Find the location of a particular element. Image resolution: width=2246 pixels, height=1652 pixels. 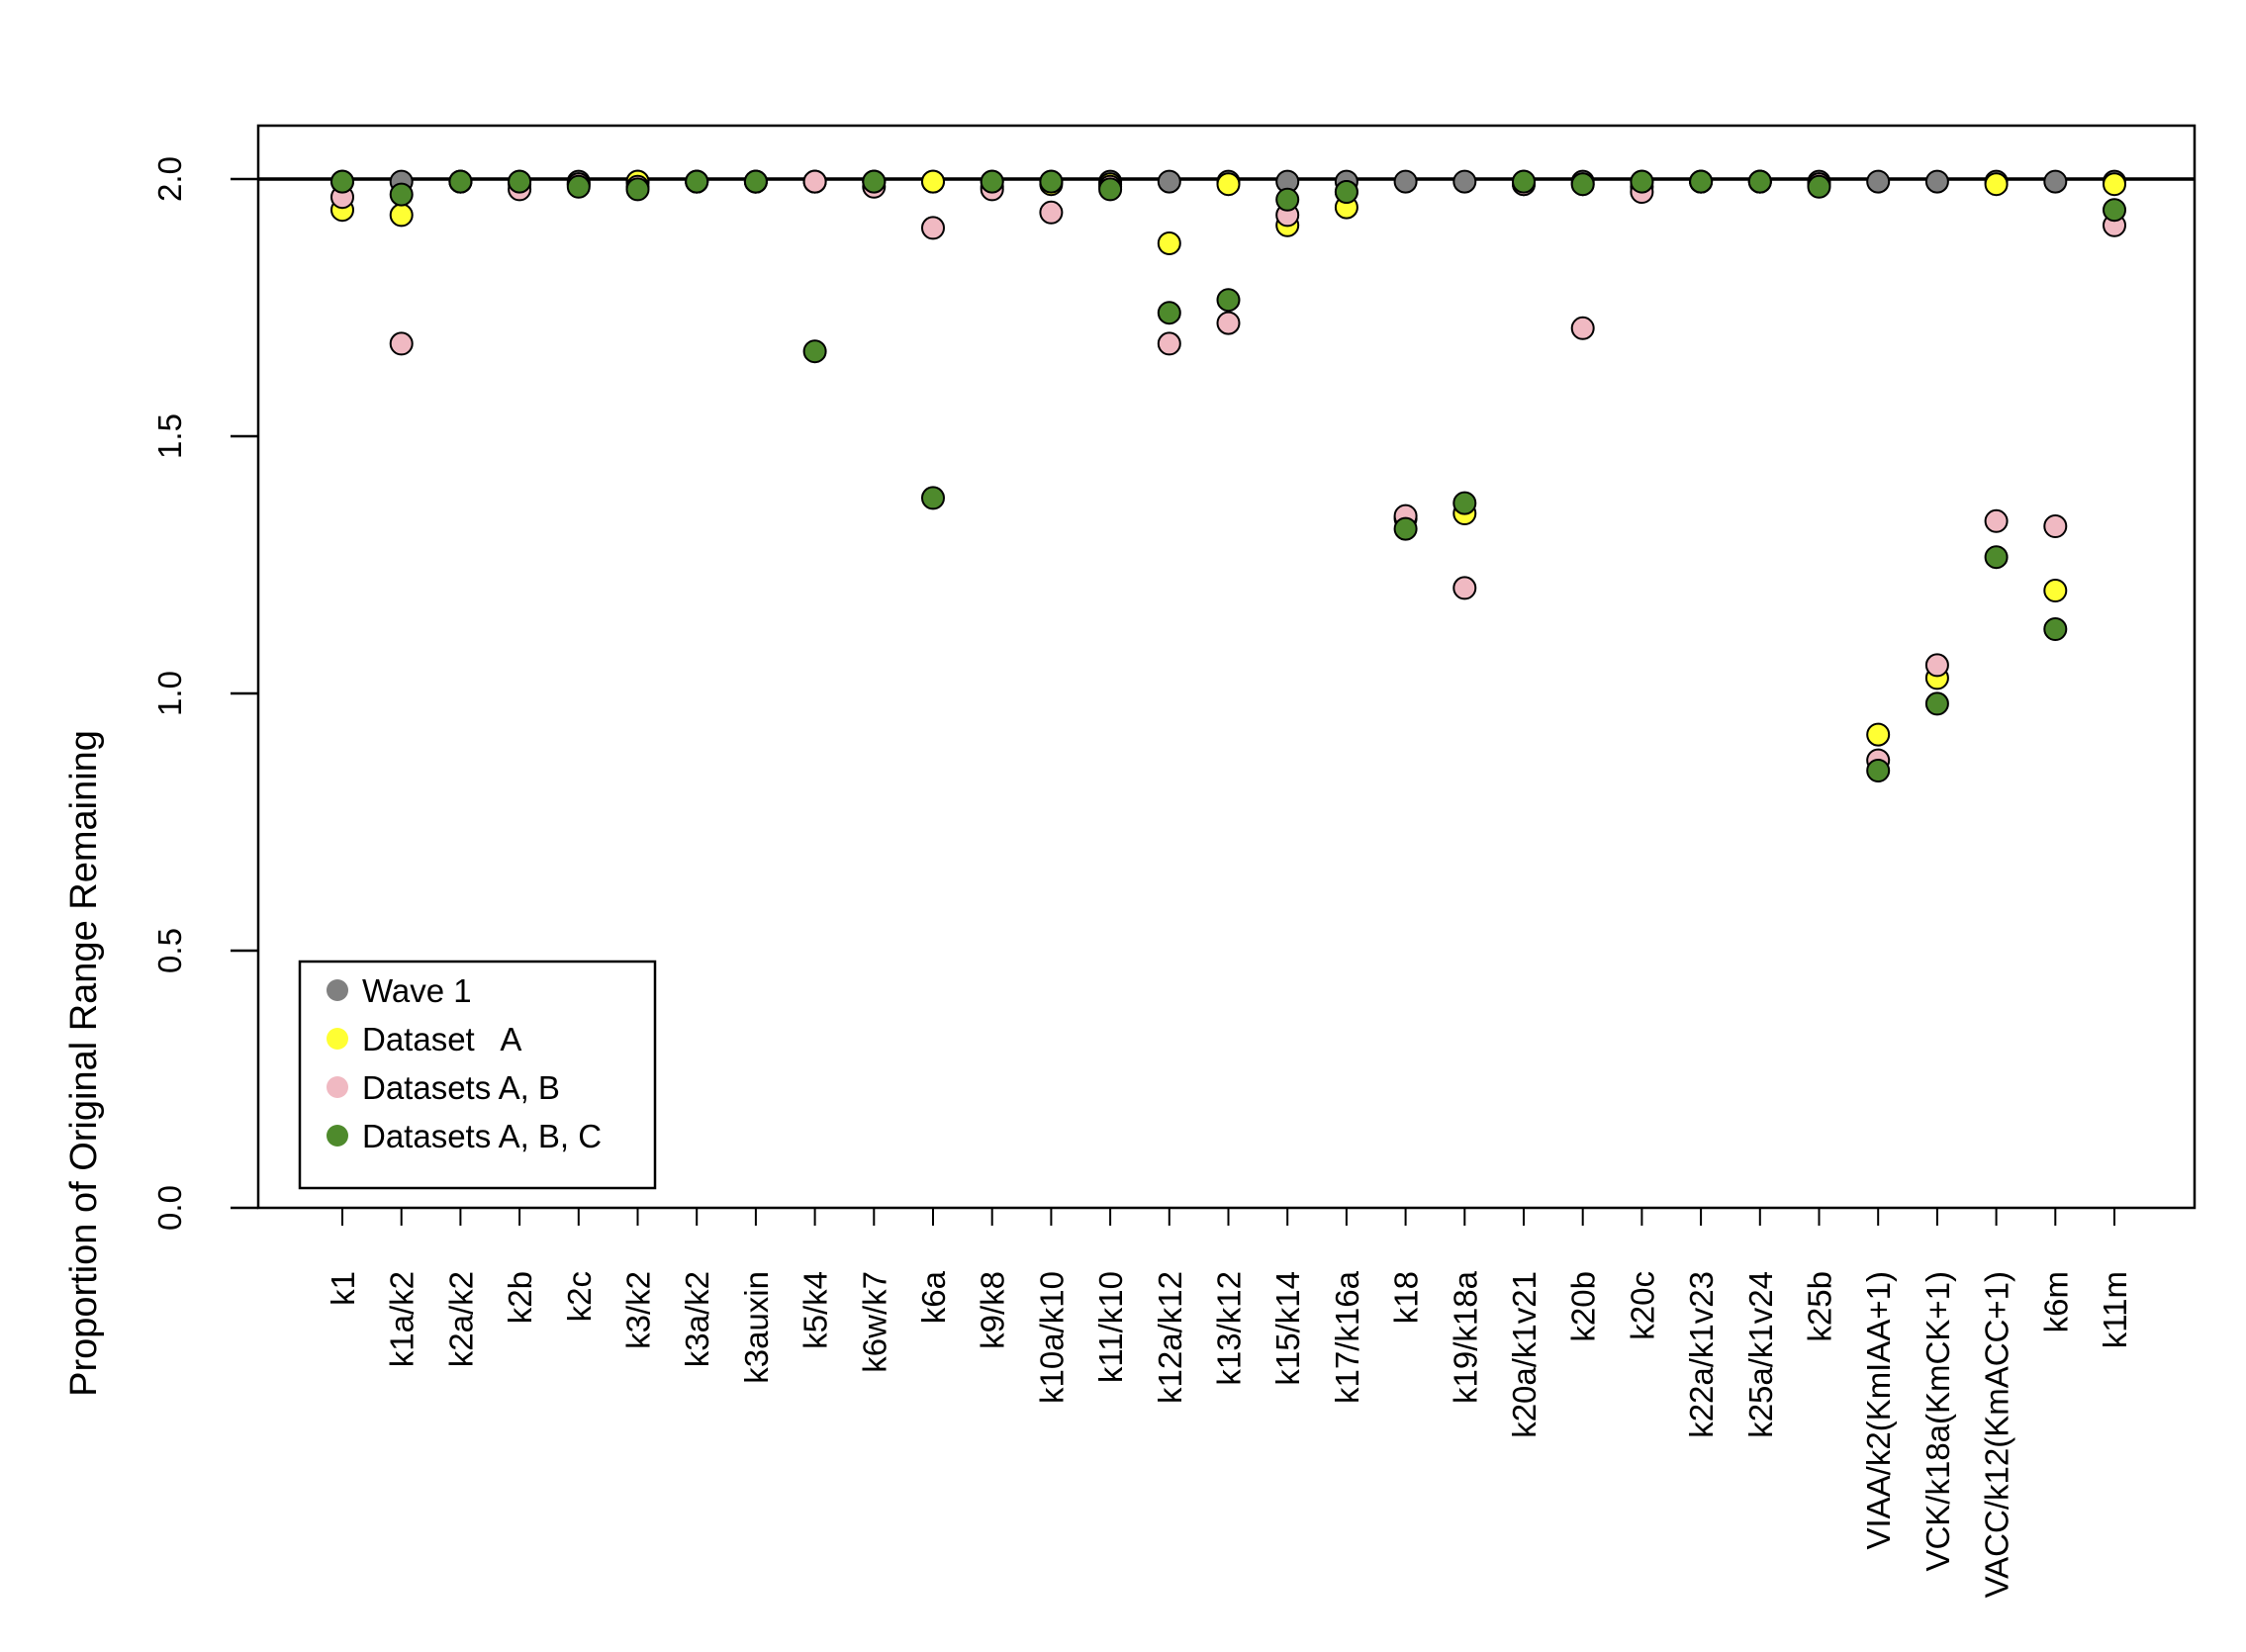

x-tick-label: k20a/k1v21 is located at coordinates (1524, 1355).